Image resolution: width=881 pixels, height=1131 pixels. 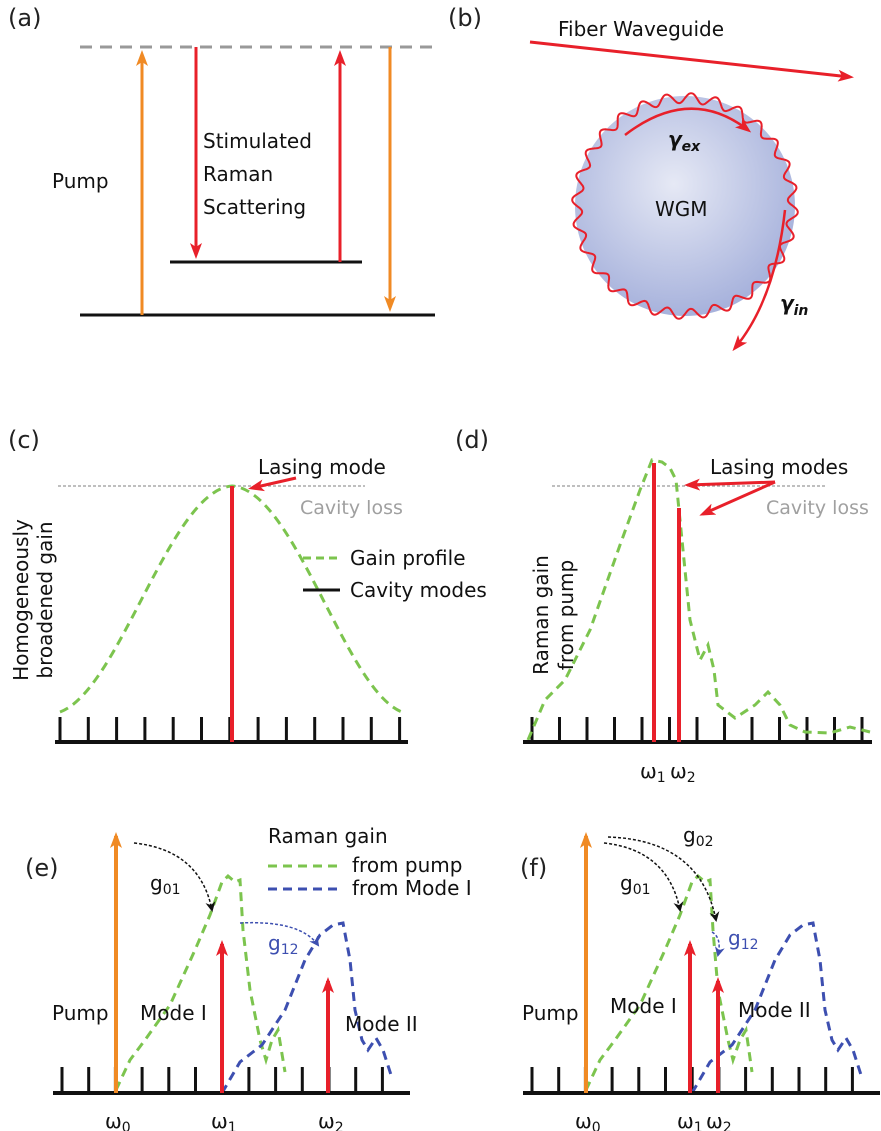 I want to click on lasing-mode-arrow, so click(x=272, y=484).